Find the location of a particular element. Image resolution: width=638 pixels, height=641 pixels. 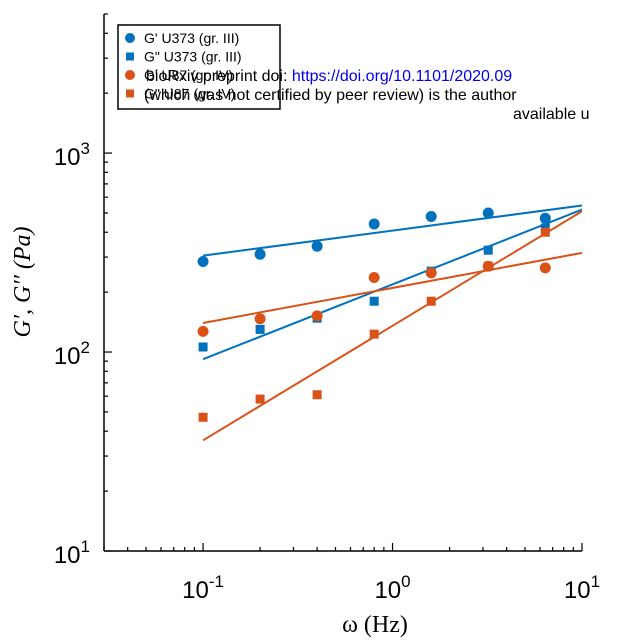

y-tick-label: 10¹ is located at coordinates (72, 553).